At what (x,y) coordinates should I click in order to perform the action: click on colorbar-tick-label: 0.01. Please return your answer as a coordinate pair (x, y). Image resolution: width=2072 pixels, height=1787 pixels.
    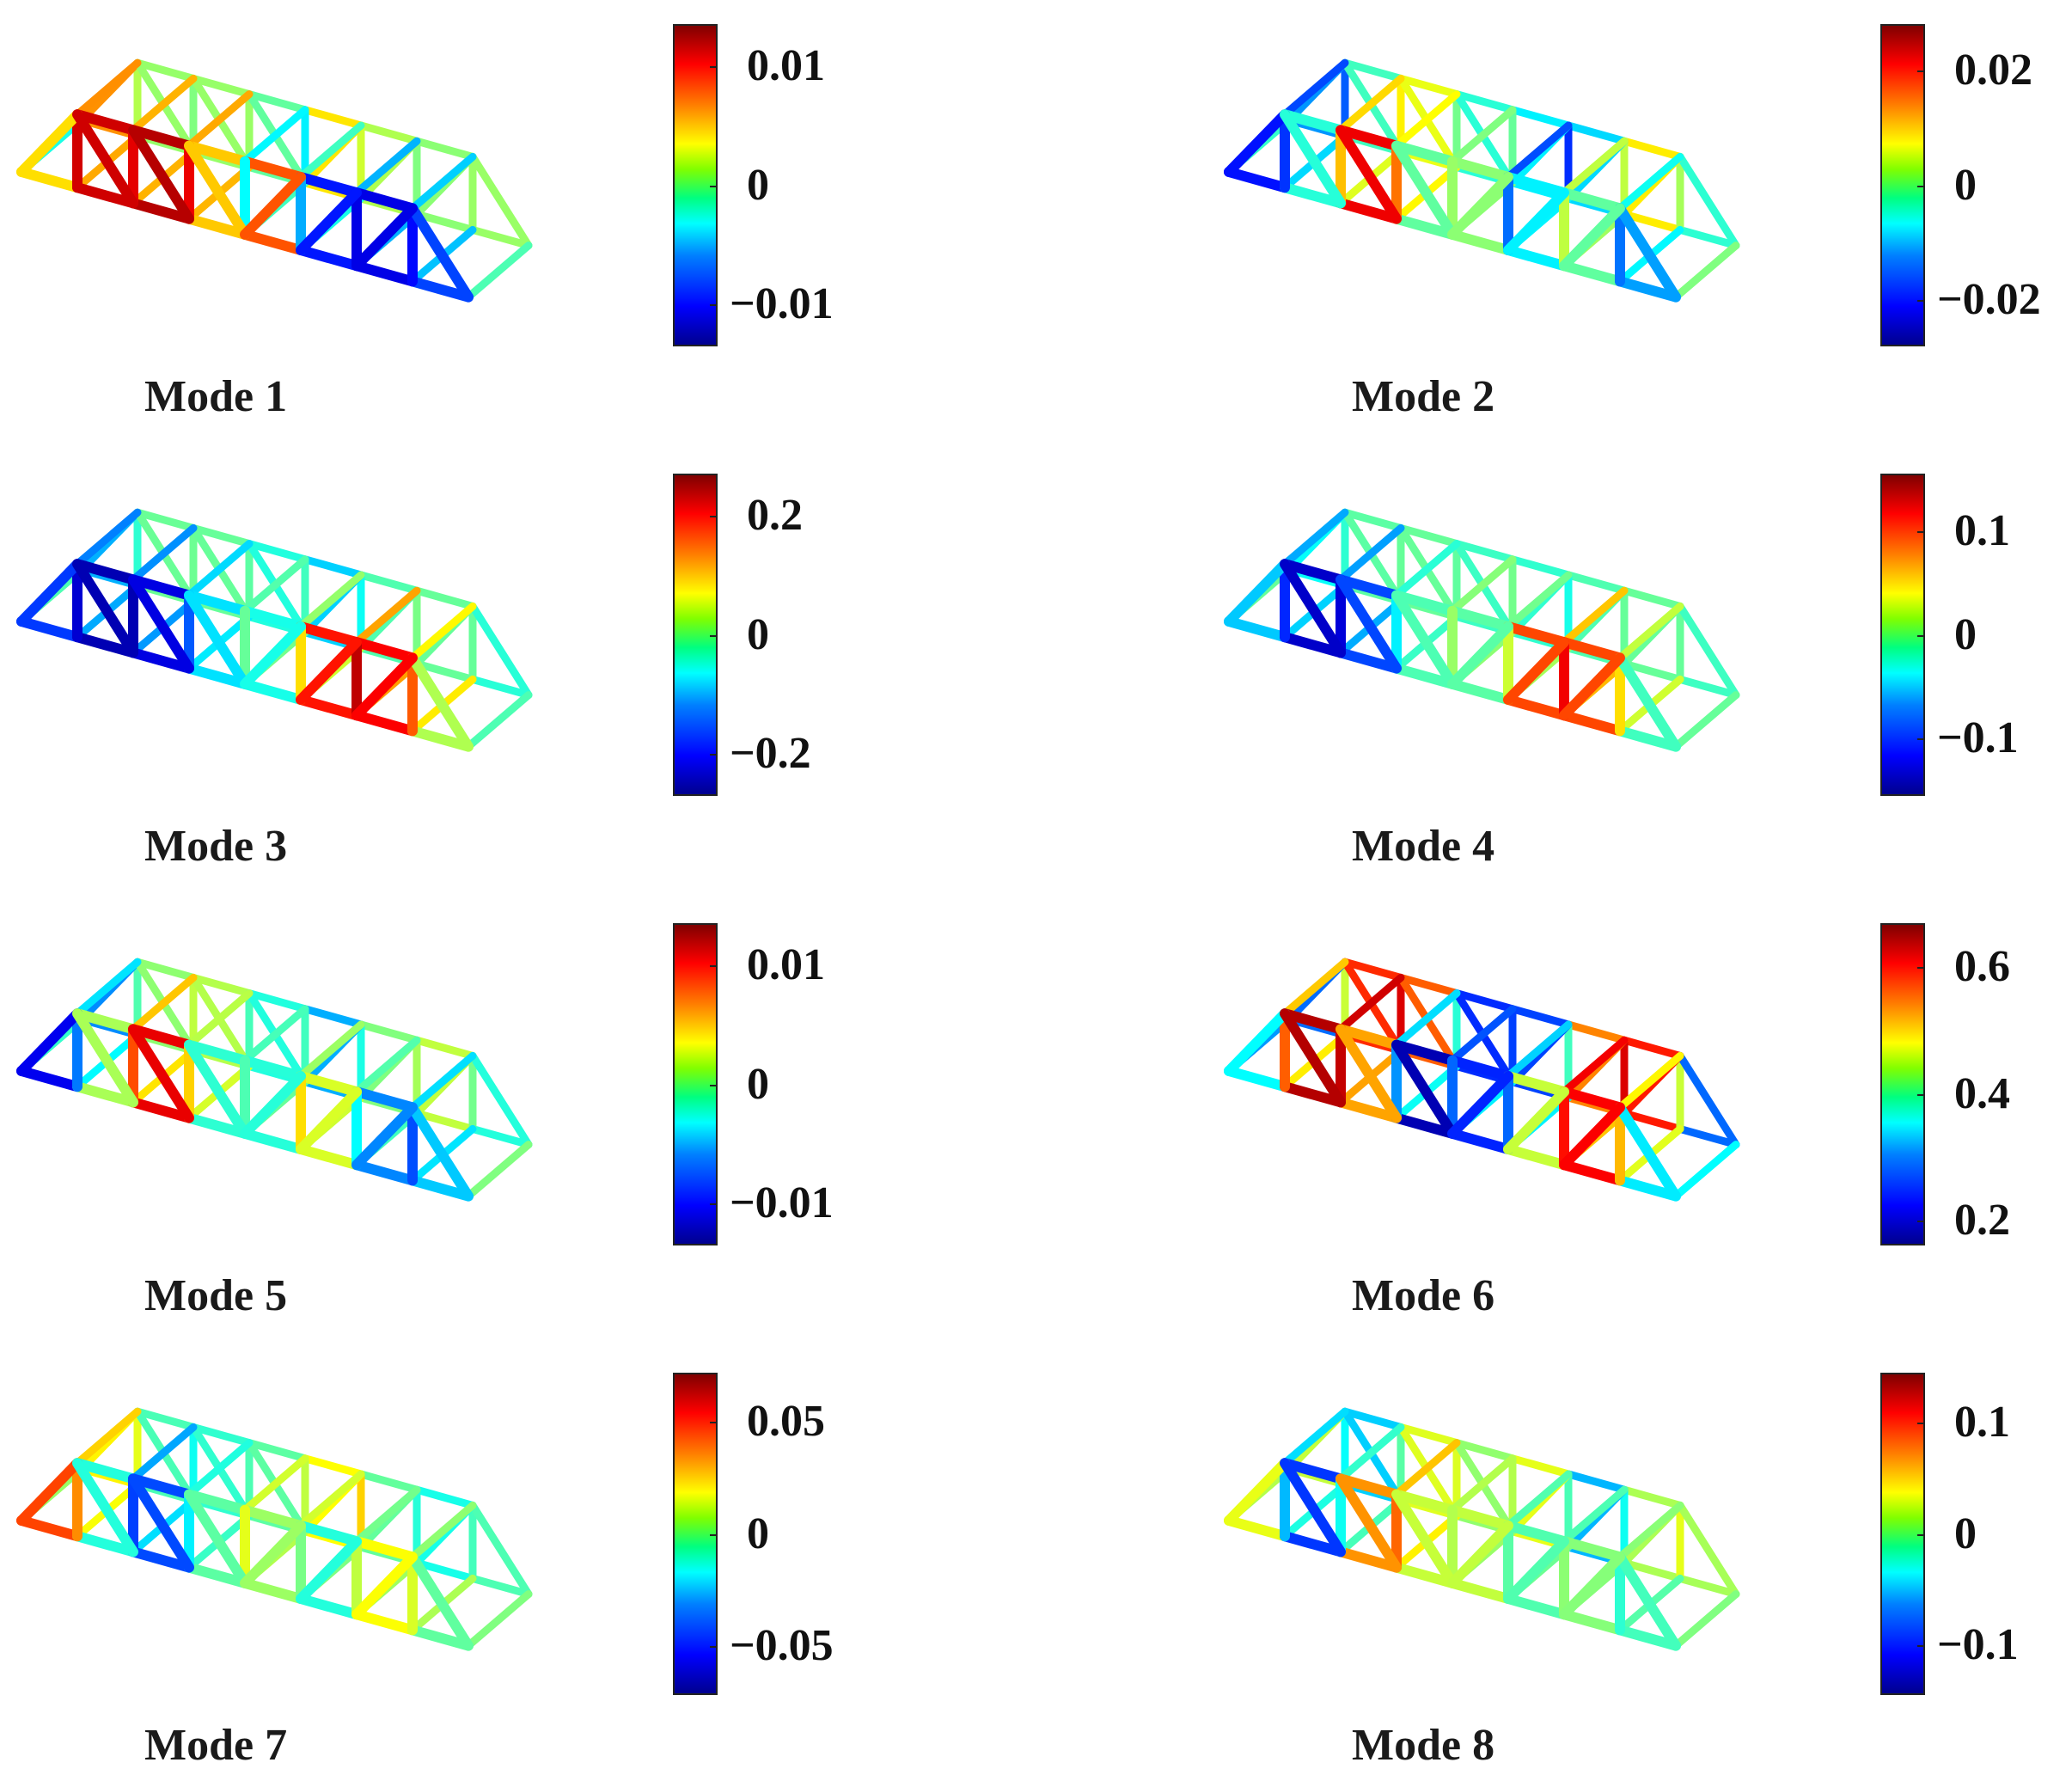
    Looking at the image, I should click on (786, 964).